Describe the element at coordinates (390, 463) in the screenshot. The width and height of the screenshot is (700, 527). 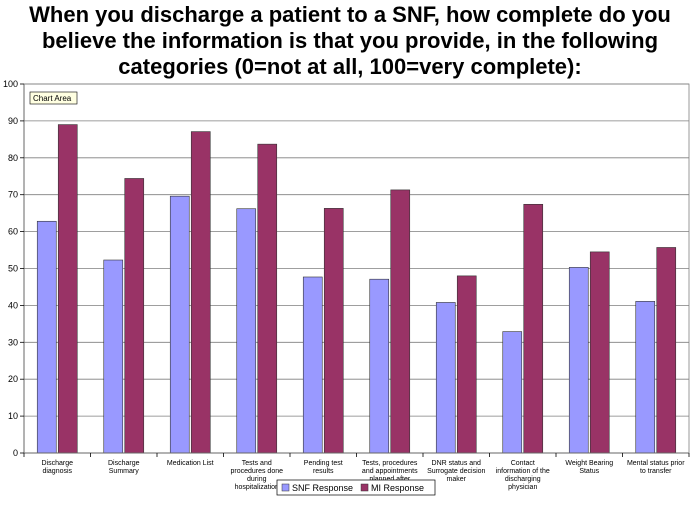
I see `x-category-label-line: Tests, procedures` at that location.